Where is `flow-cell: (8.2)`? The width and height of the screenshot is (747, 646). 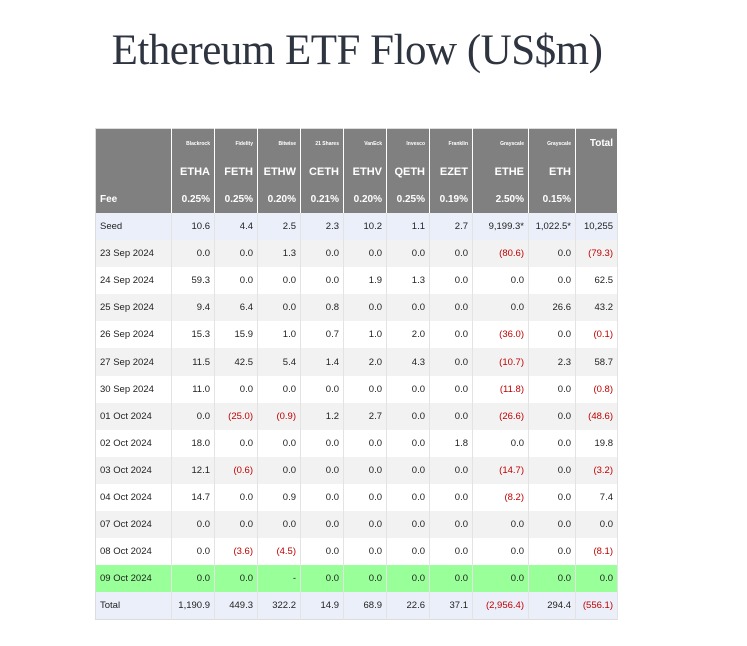
flow-cell: (8.2) is located at coordinates (500, 497).